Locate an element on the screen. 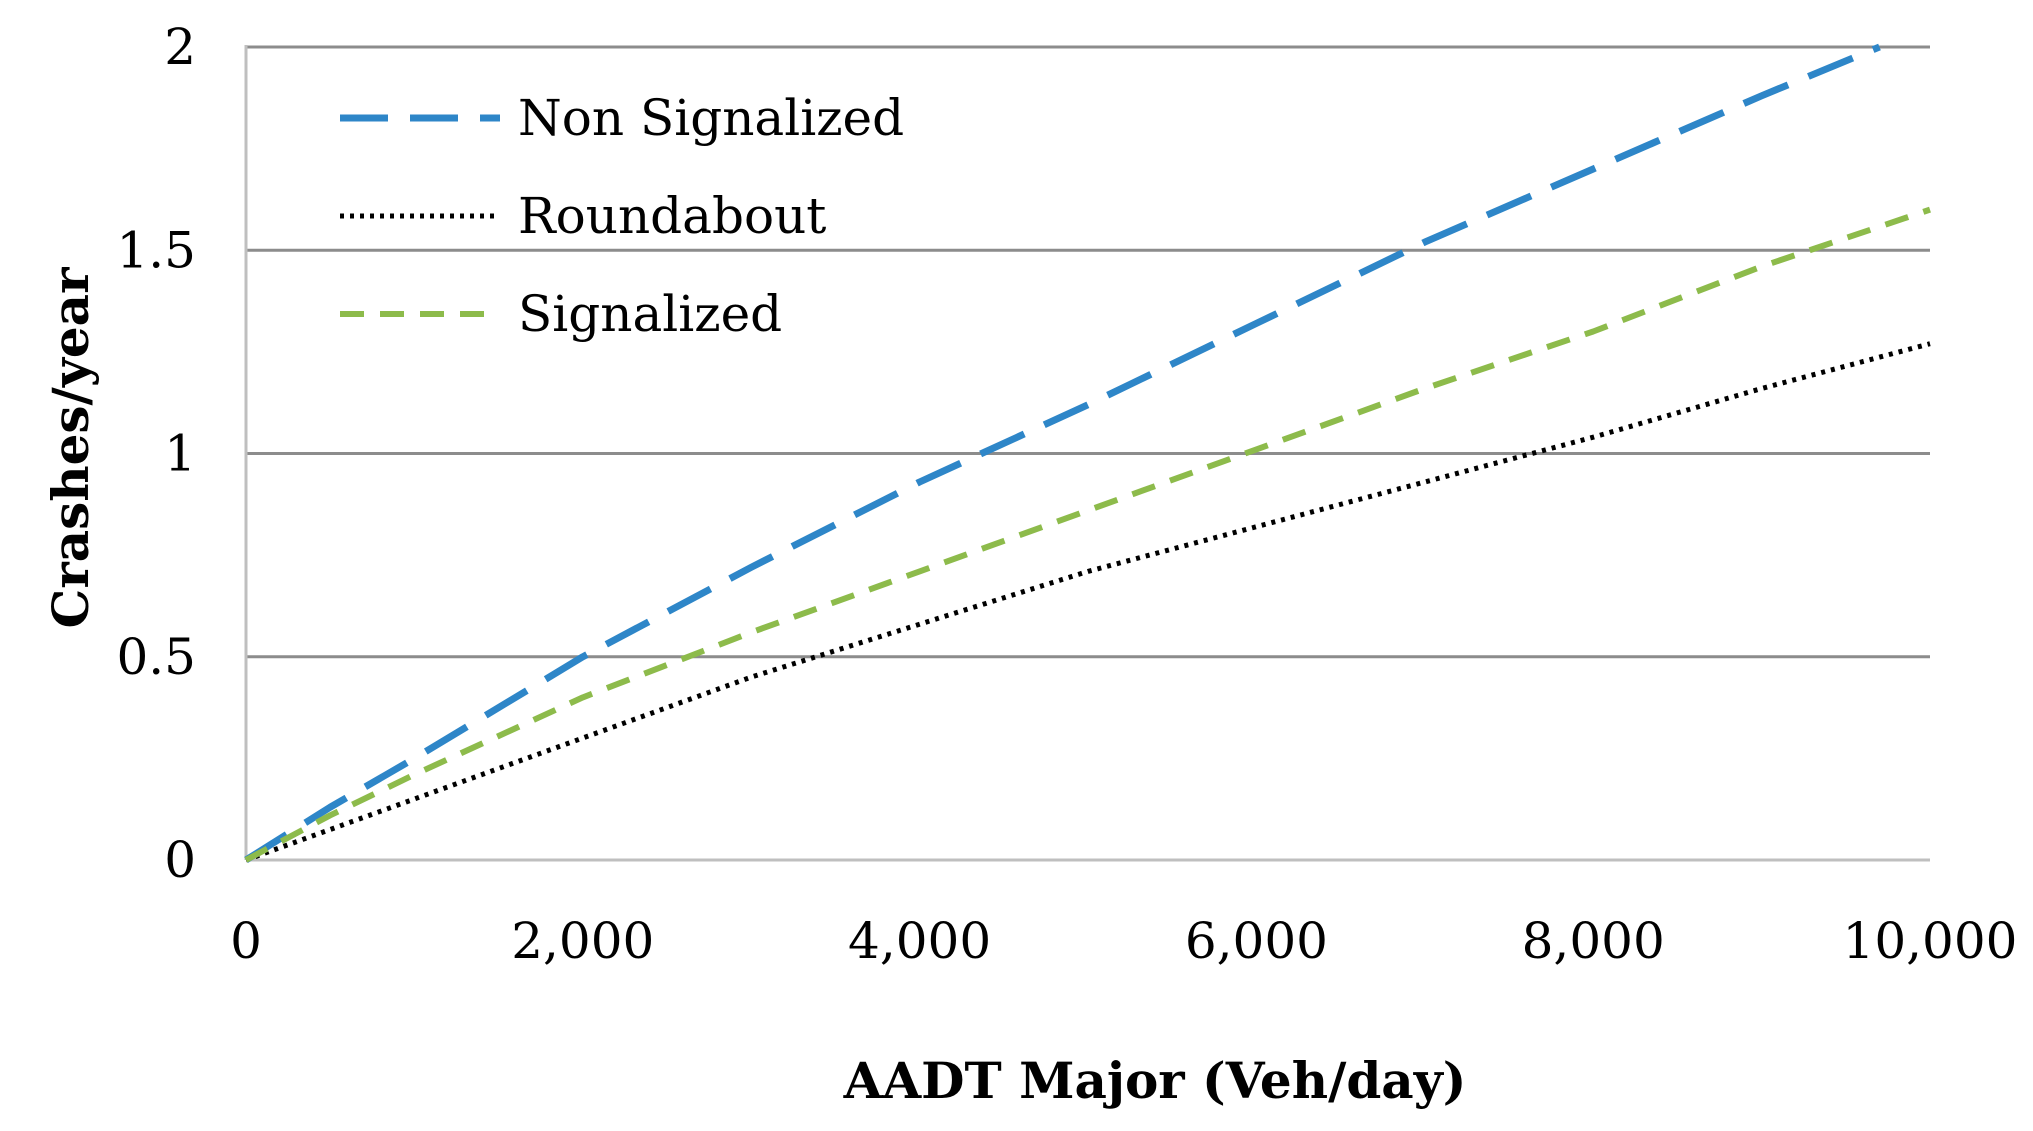 This screenshot has height=1131, width=2033. y-tick-labels: 0 0.5 1 1.5 2 is located at coordinates (156, 453).